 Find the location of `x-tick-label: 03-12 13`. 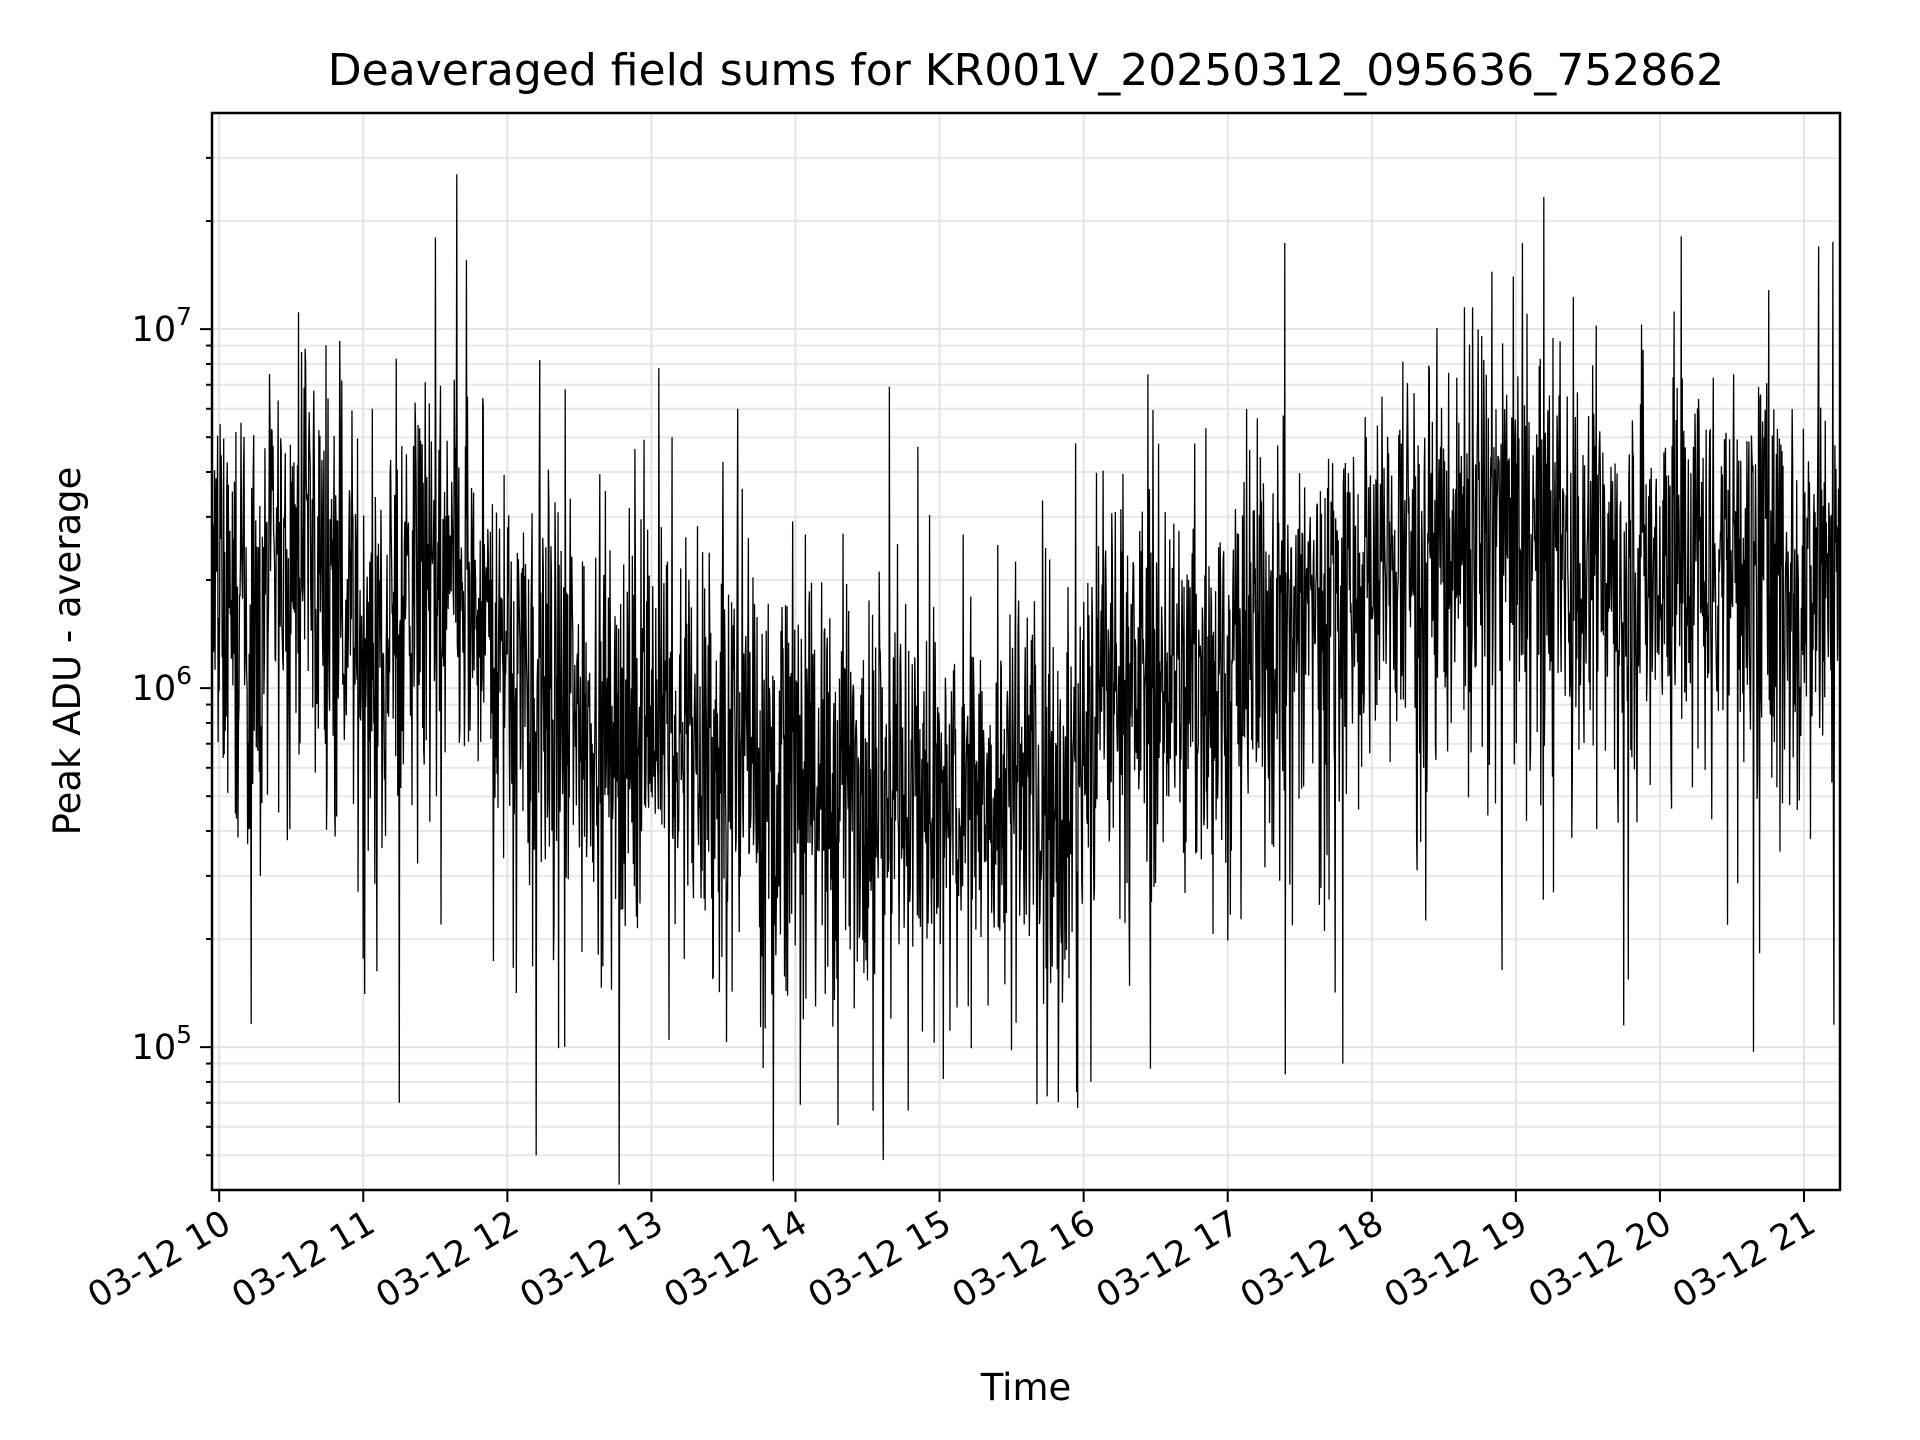

x-tick-label: 03-12 13 is located at coordinates (592, 1259).